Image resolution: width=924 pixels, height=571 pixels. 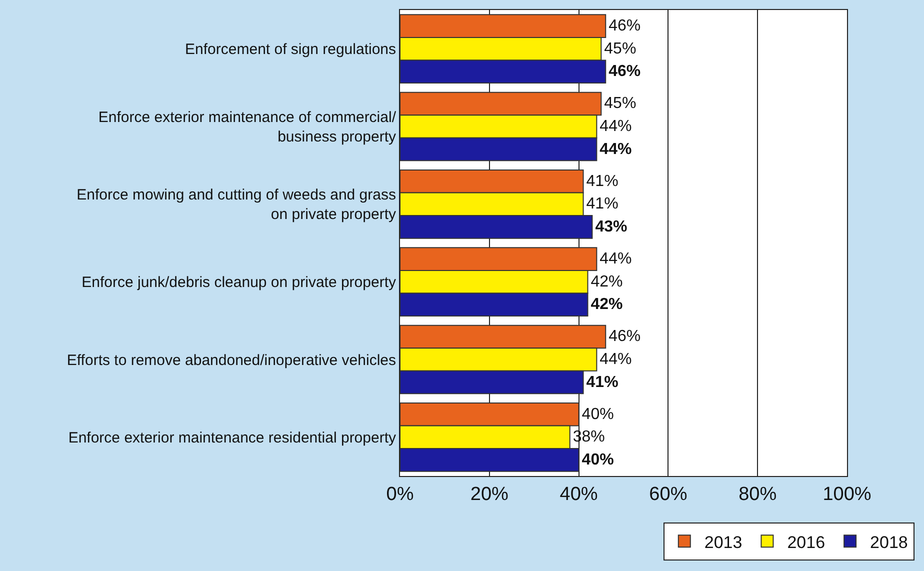 I want to click on y-tick-label: Enforcement of sign regulations, so click(x=290, y=49).